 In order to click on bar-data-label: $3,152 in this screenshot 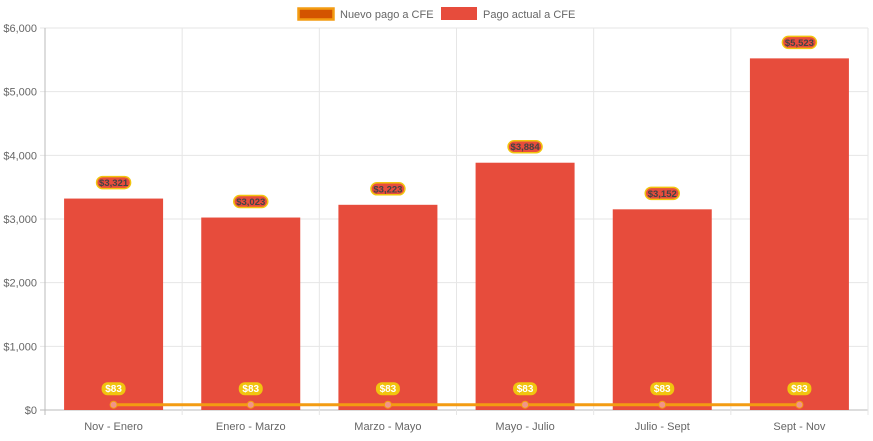, I will do `click(662, 194)`.